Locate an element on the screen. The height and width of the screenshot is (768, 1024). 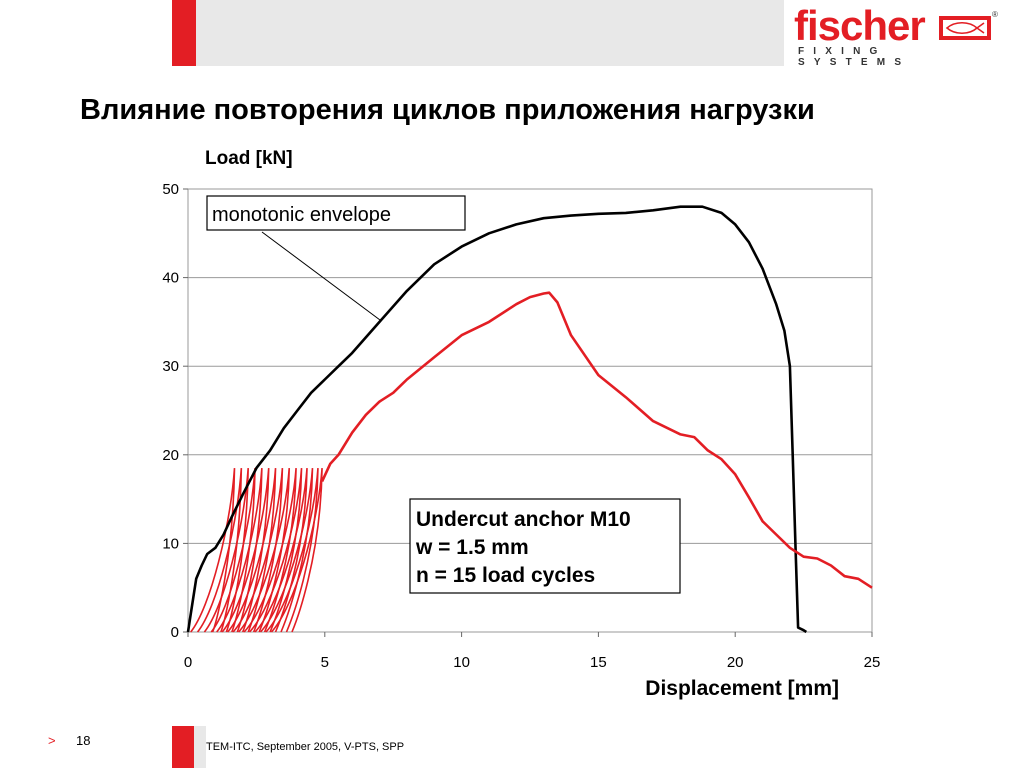
annotation-line: Undercut anchor M10 is located at coordinates (523, 519).